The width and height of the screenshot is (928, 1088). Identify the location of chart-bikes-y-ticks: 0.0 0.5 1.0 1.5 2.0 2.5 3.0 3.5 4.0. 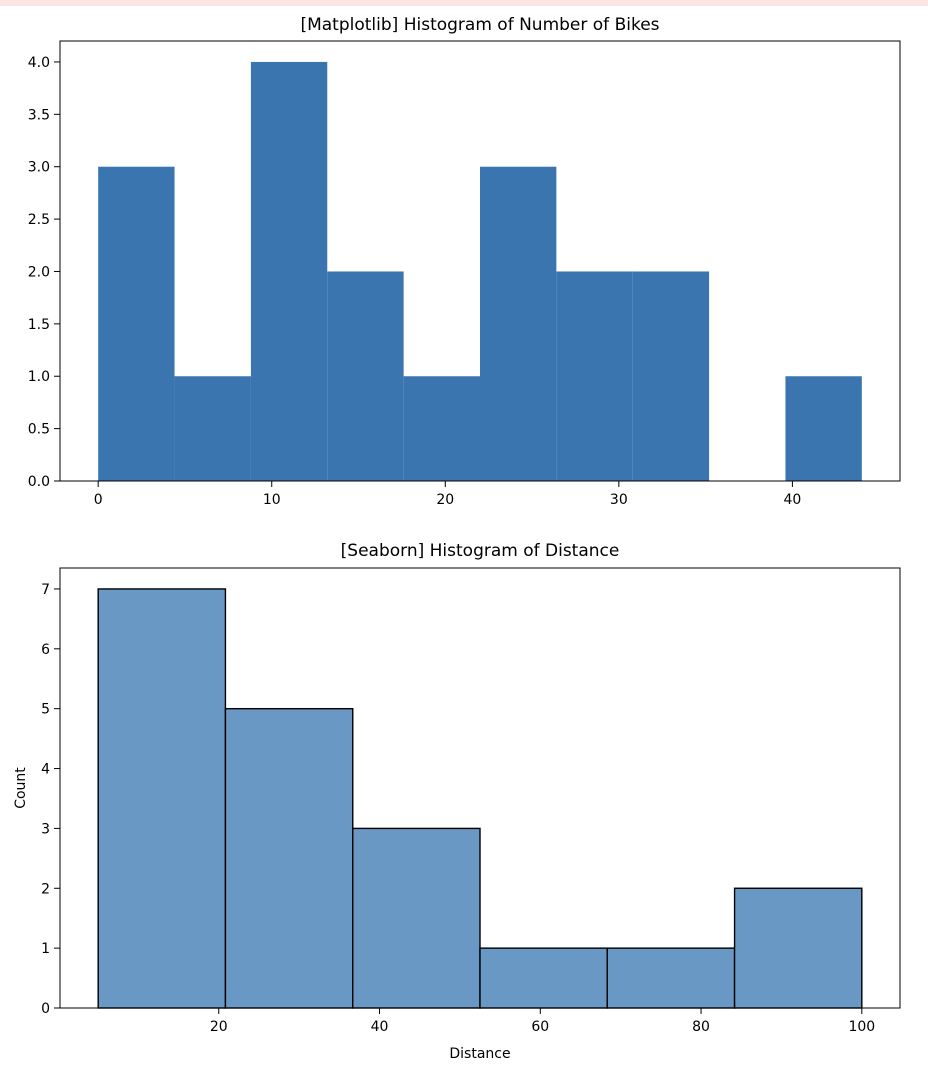
(44, 272).